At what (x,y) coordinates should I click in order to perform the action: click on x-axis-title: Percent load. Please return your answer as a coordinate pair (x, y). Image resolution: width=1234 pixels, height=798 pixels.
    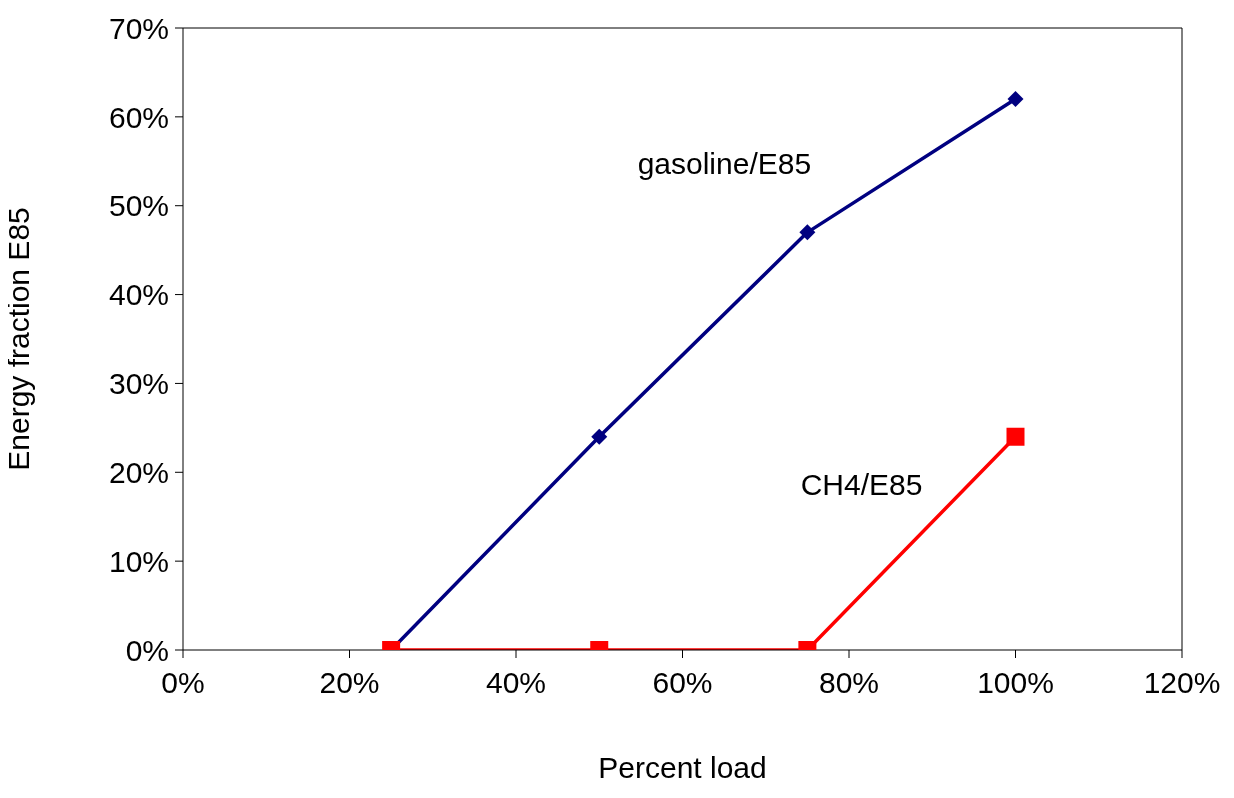
    Looking at the image, I should click on (682, 767).